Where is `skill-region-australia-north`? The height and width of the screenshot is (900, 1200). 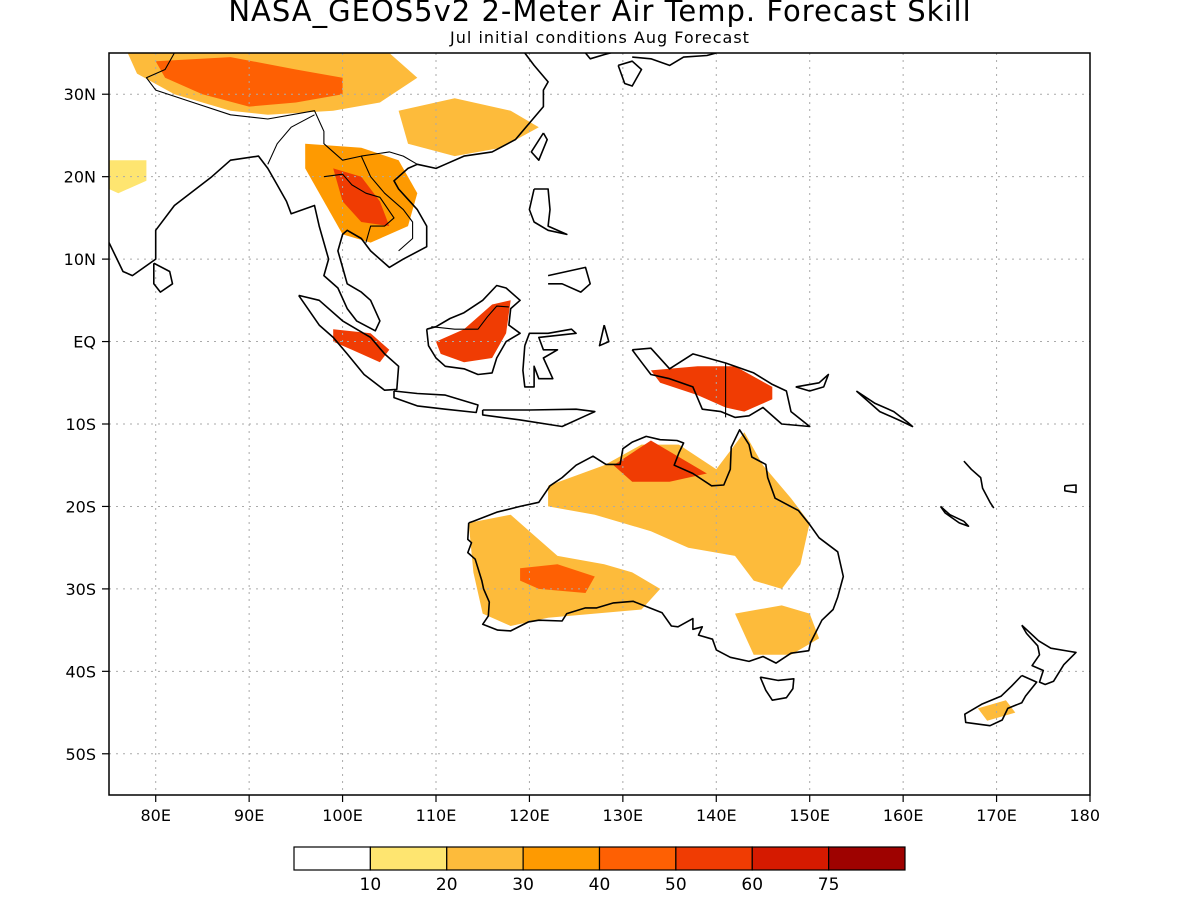 skill-region-australia-north is located at coordinates (679, 510).